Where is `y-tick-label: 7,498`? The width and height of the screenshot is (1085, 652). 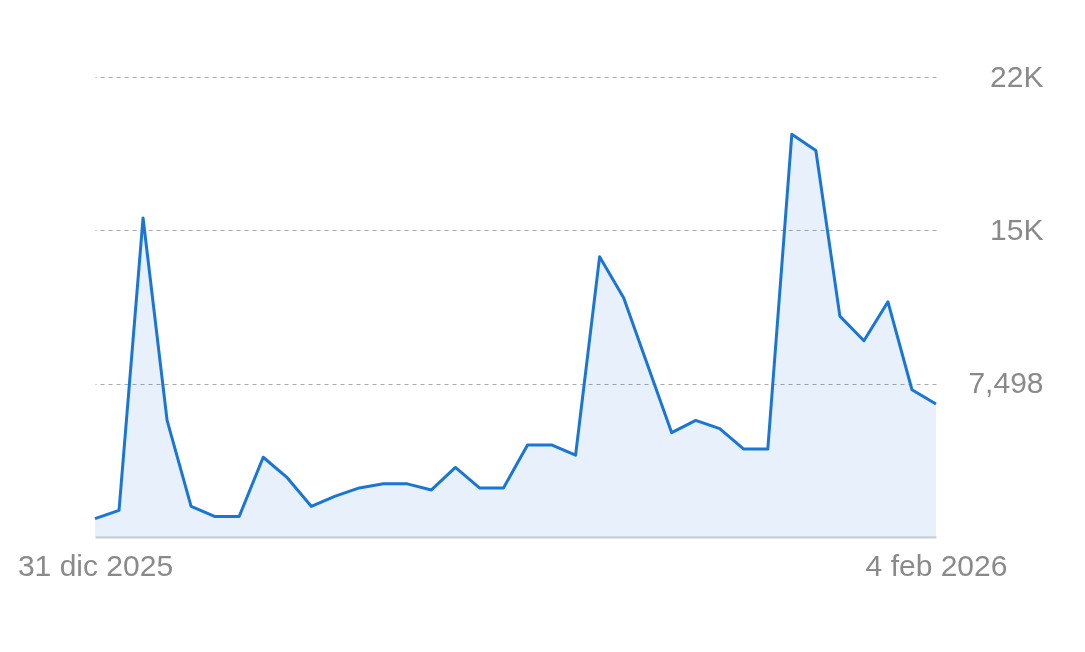 y-tick-label: 7,498 is located at coordinates (1006, 383).